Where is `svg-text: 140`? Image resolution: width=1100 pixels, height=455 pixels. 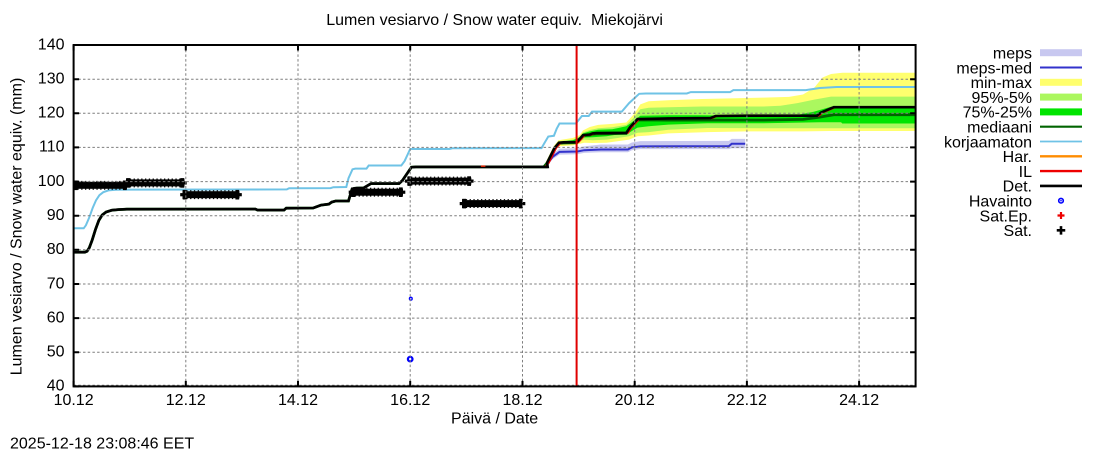 svg-text: 140 is located at coordinates (51, 44).